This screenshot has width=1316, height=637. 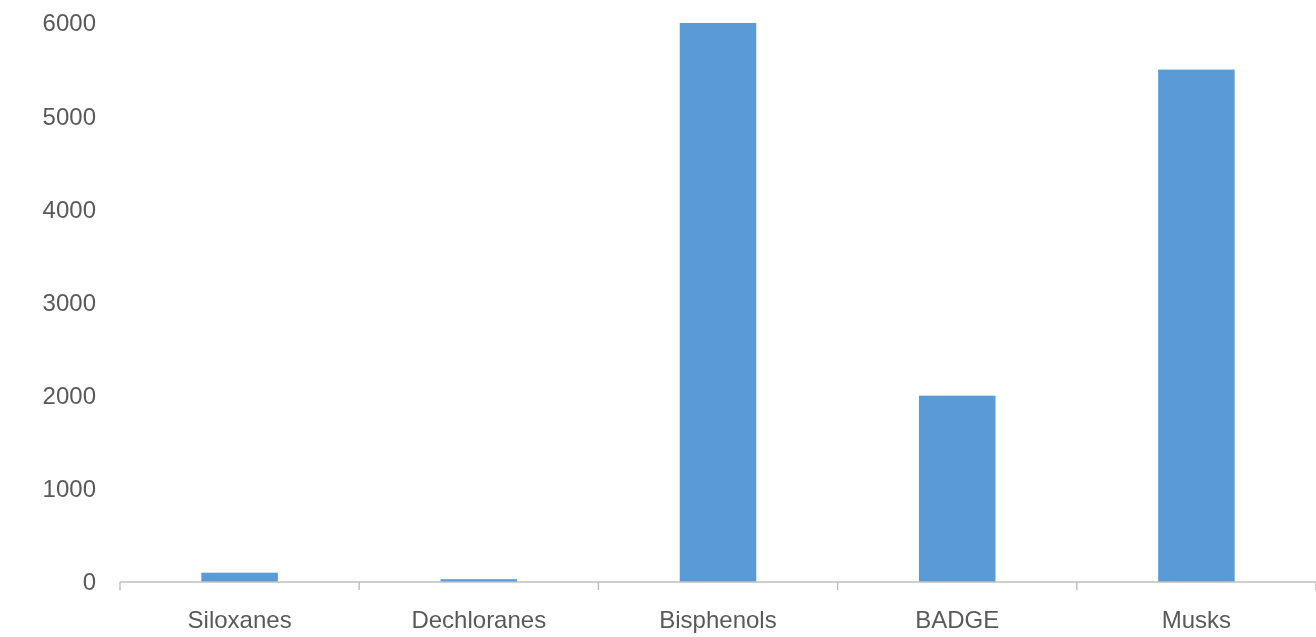 What do you see at coordinates (69, 209) in the screenshot?
I see `y-tick-label: 4000` at bounding box center [69, 209].